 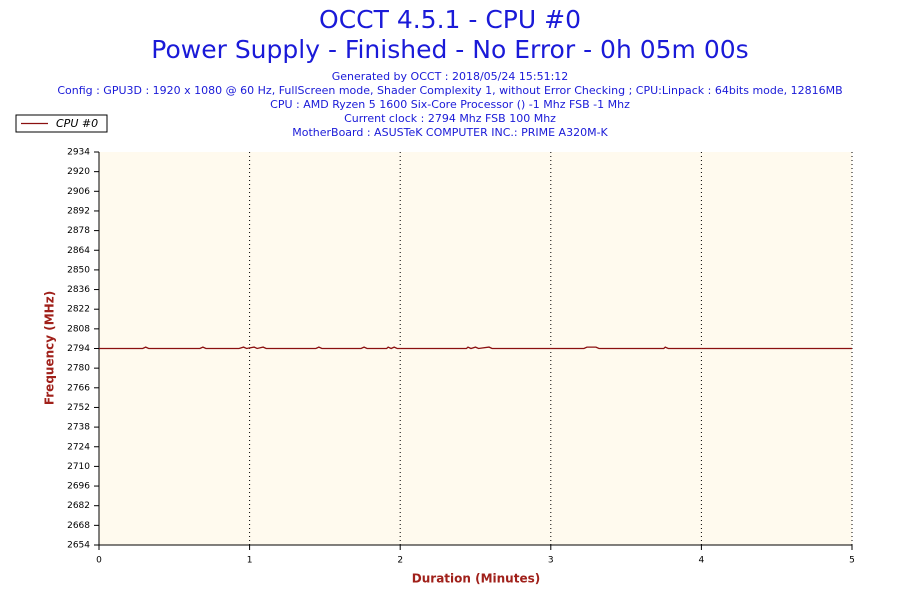 What do you see at coordinates (78, 329) in the screenshot?
I see `y-tick-label: 2808` at bounding box center [78, 329].